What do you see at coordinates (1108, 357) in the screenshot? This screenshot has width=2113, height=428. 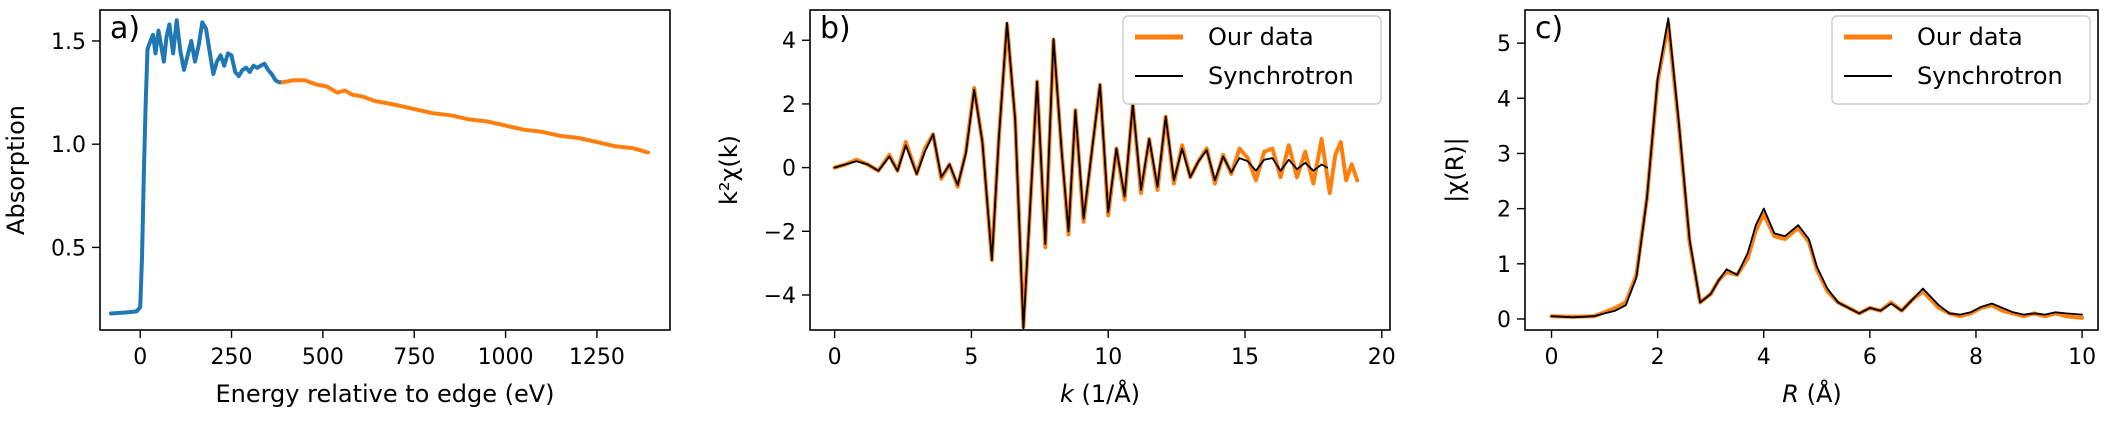 I see `panel-b-x-tick-label: 10` at bounding box center [1108, 357].